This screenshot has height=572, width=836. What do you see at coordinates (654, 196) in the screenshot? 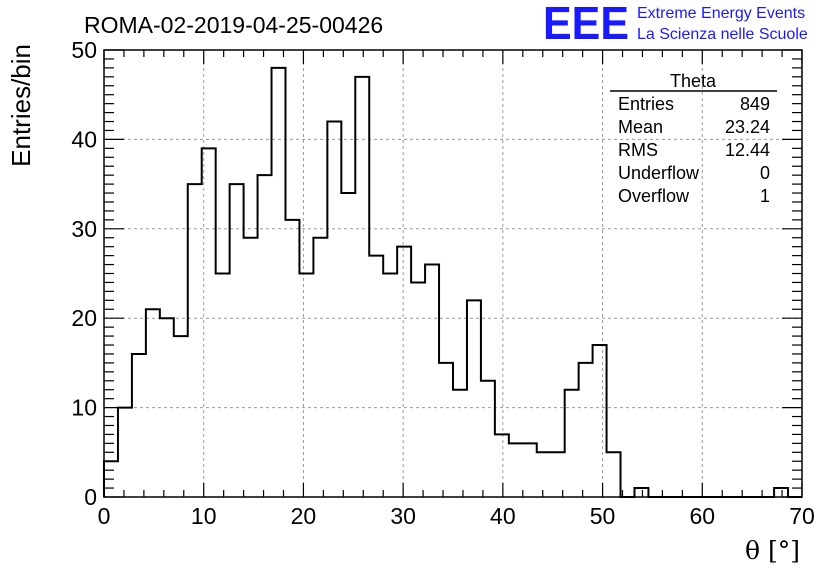
I see `stats-row-label: Overflow` at bounding box center [654, 196].